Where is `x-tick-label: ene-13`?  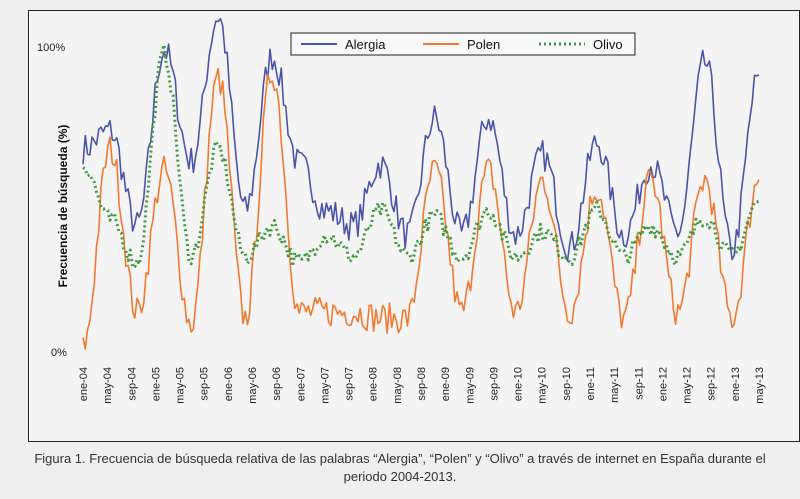 x-tick-label: ene-13 is located at coordinates (736, 384).